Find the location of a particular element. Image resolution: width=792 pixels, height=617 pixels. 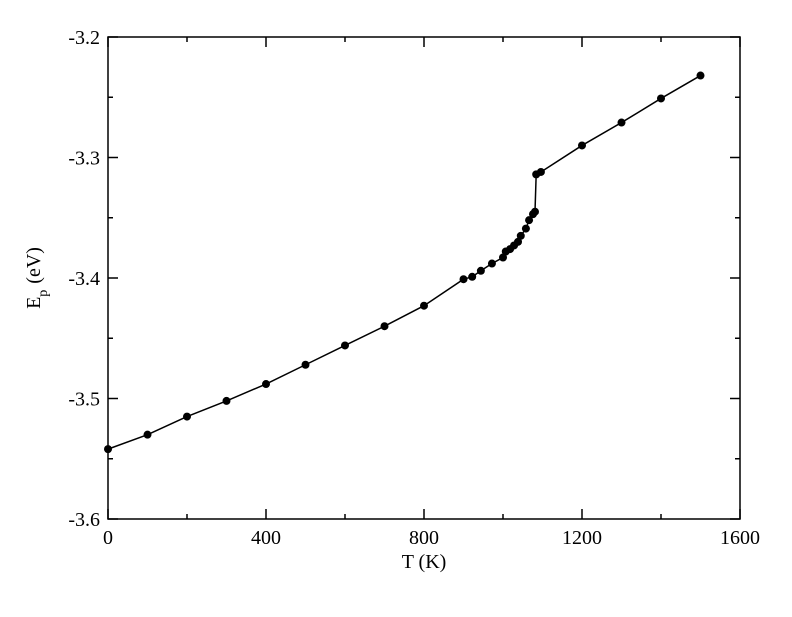

y-tick-label: -3.2 is located at coordinates (84, 38).